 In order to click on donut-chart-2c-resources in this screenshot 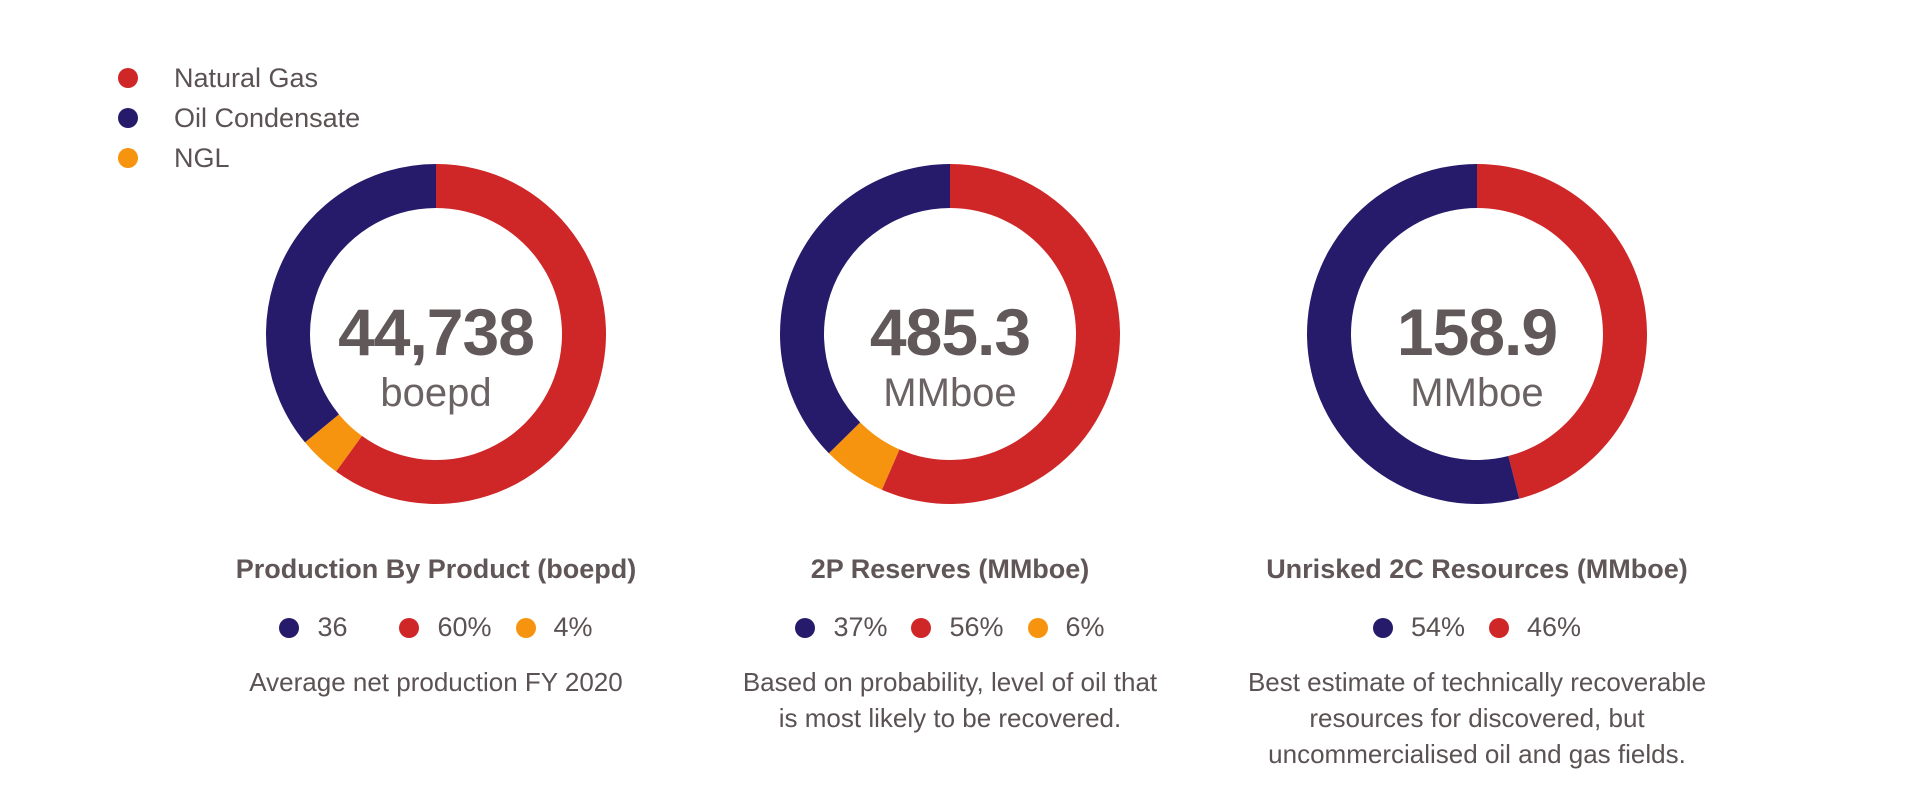, I will do `click(1477, 334)`.